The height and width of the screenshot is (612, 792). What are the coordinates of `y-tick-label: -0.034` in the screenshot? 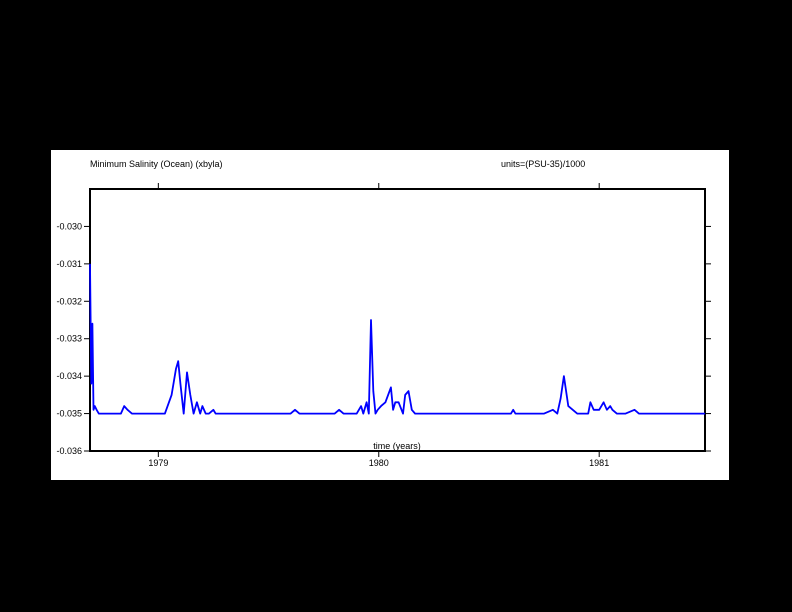 It's located at (69, 376).